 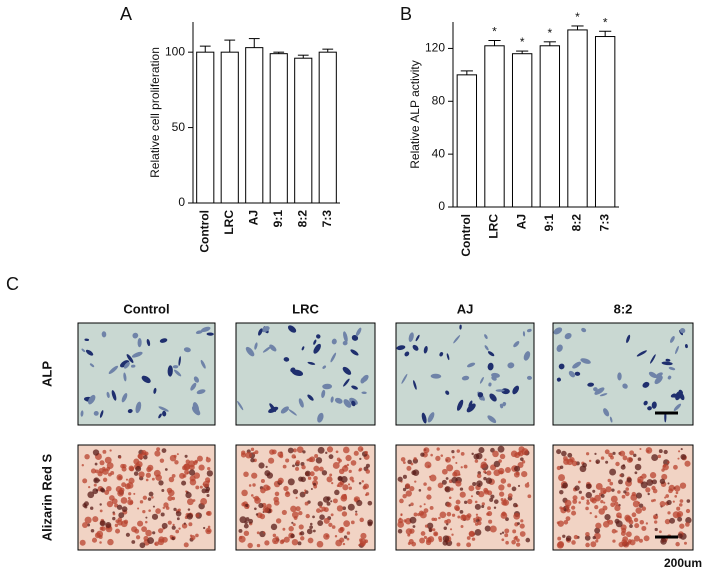 What do you see at coordinates (327, 219) in the screenshot?
I see `x-tick-label: 7:3` at bounding box center [327, 219].